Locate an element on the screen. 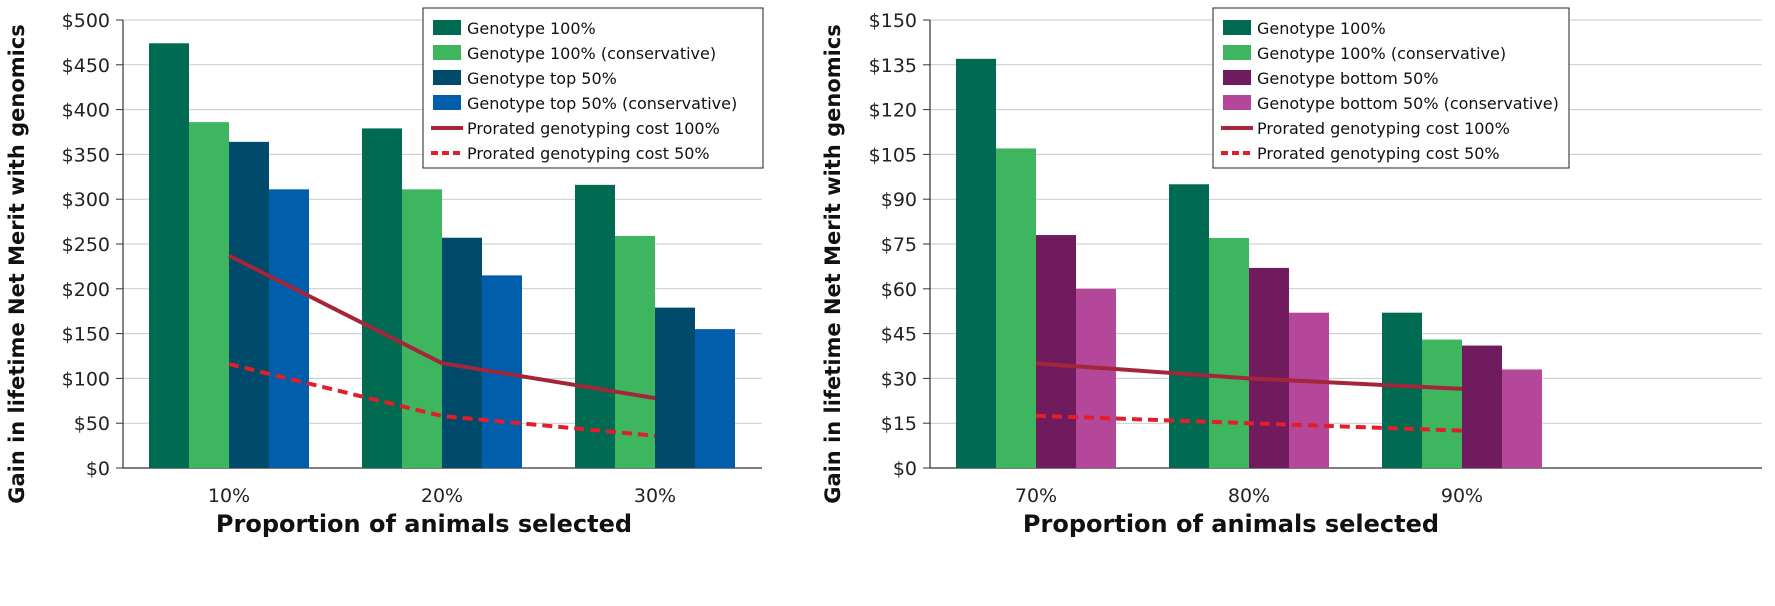 The width and height of the screenshot is (1775, 606). y-tick-label: $60 is located at coordinates (899, 290).